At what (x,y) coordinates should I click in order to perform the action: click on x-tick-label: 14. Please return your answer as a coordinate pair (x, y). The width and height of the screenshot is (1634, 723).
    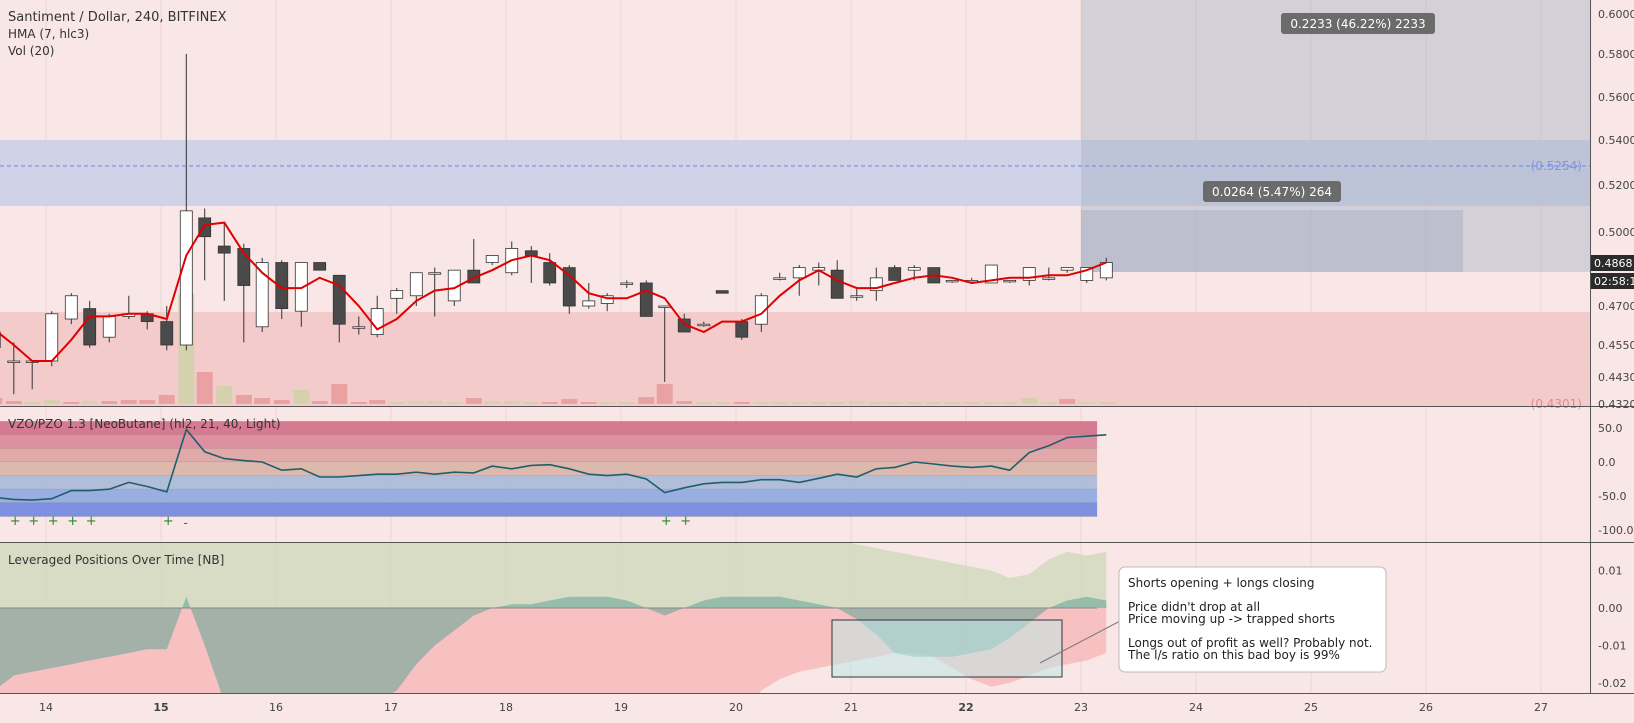
    Looking at the image, I should click on (46, 707).